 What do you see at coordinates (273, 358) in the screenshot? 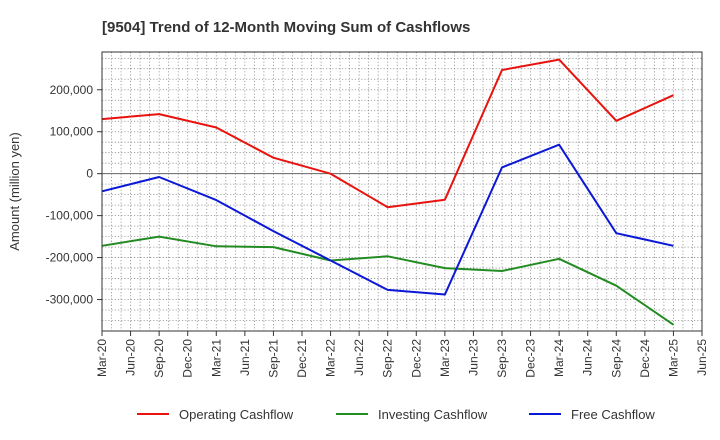
I see `x-tick-label: Sep-21` at bounding box center [273, 358].